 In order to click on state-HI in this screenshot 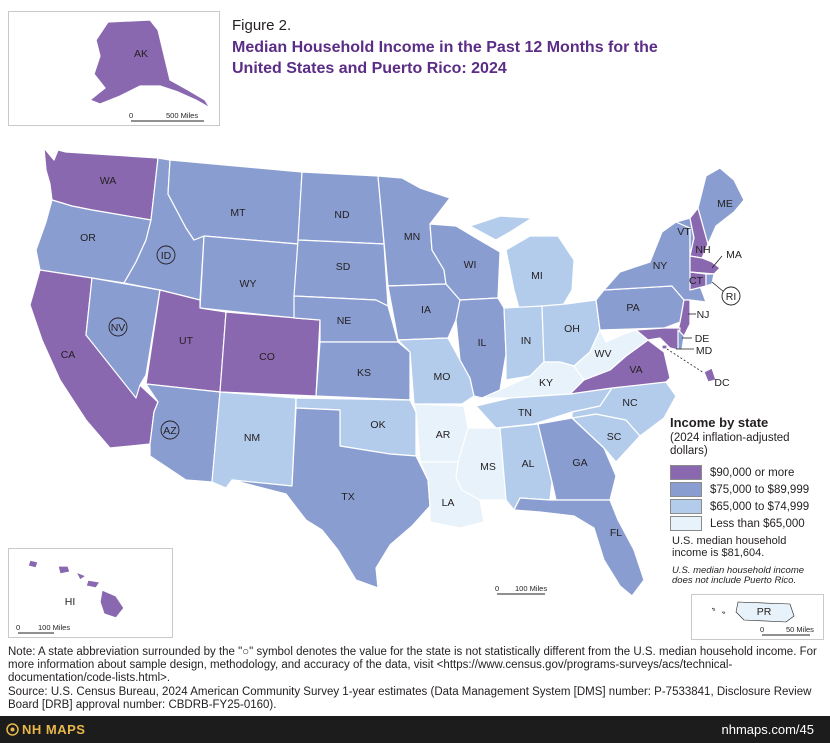, I will do `click(112, 604)`.